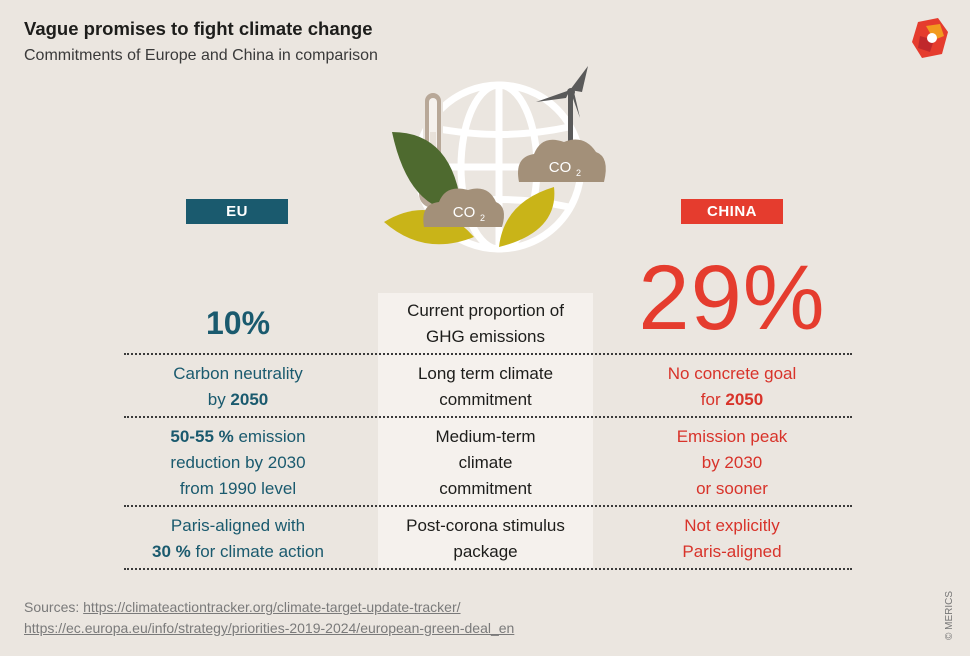 Image resolution: width=970 pixels, height=656 pixels. I want to click on eu-line: 30 % for climate action, so click(238, 551).